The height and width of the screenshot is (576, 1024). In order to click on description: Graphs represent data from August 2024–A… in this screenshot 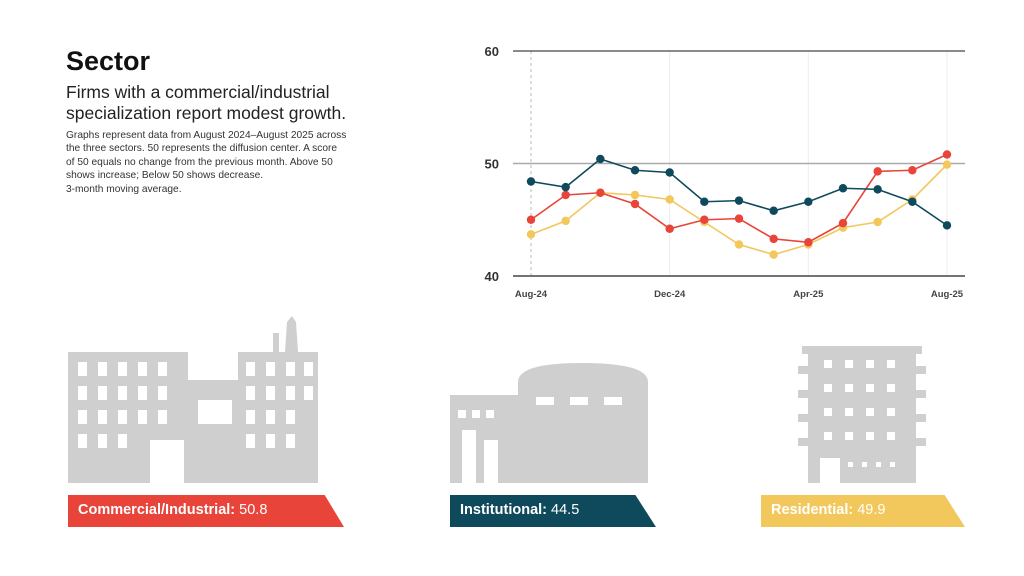, I will do `click(226, 162)`.